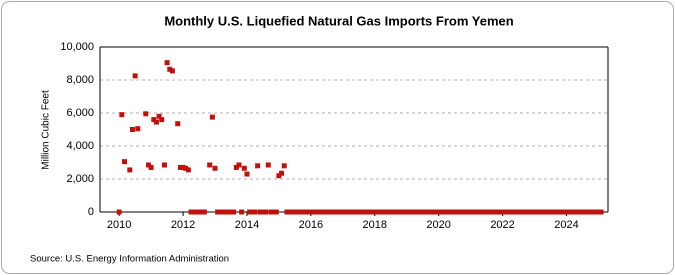 Image resolution: width=675 pixels, height=275 pixels. Describe the element at coordinates (311, 225) in the screenshot. I see `x-tick-label: 2016` at that location.